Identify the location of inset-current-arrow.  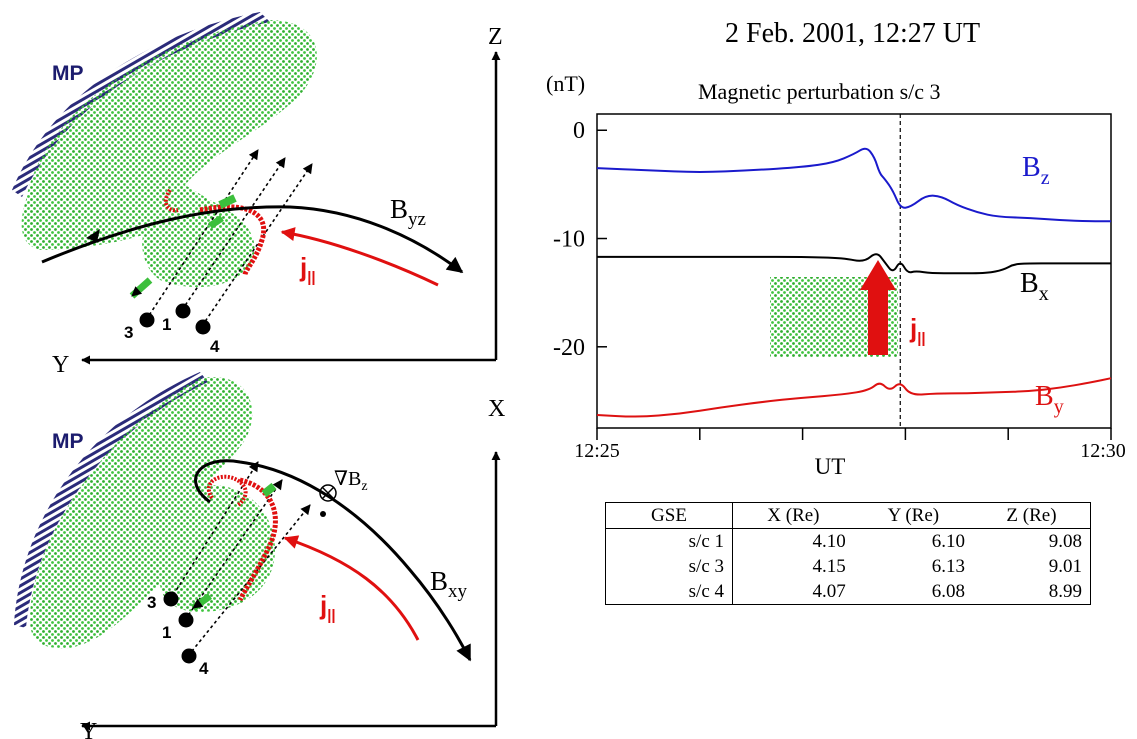
(878, 307).